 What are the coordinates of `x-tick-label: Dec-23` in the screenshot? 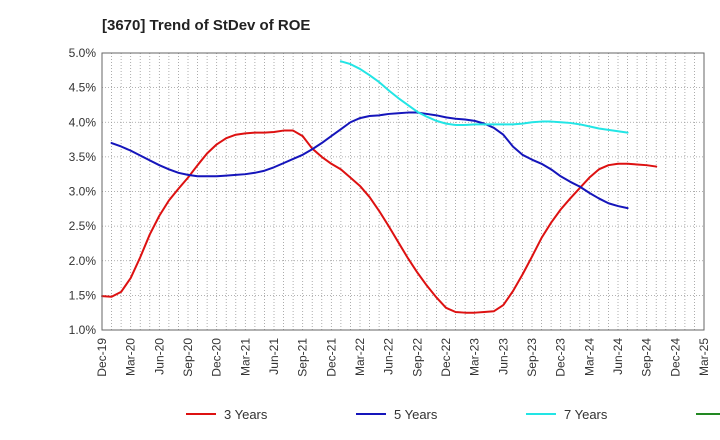 It's located at (561, 357).